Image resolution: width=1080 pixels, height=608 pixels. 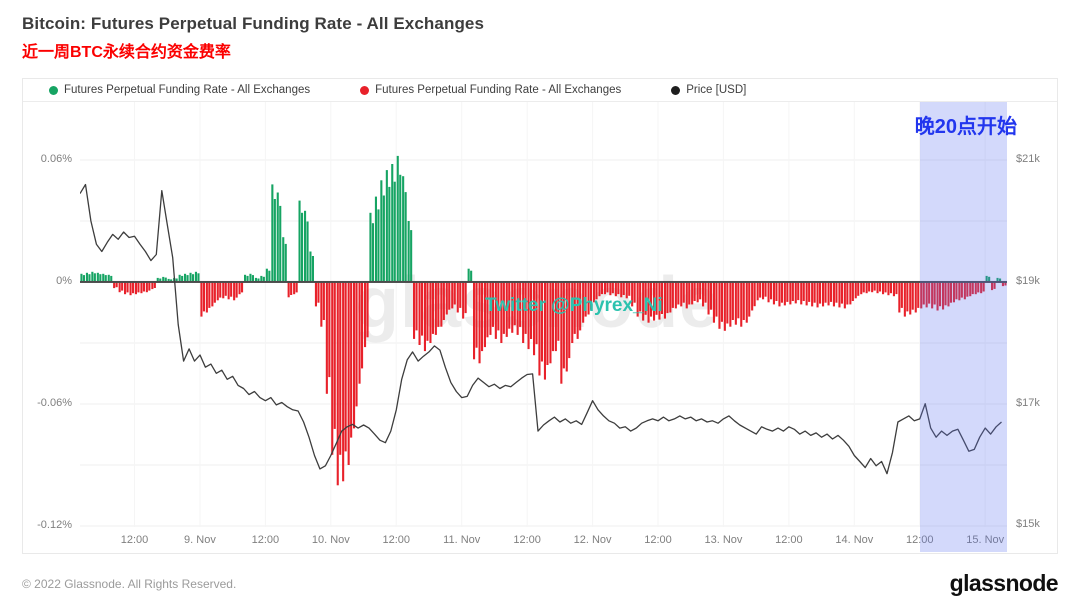 I want to click on x-tick-label: 9. Nov, so click(x=200, y=540).